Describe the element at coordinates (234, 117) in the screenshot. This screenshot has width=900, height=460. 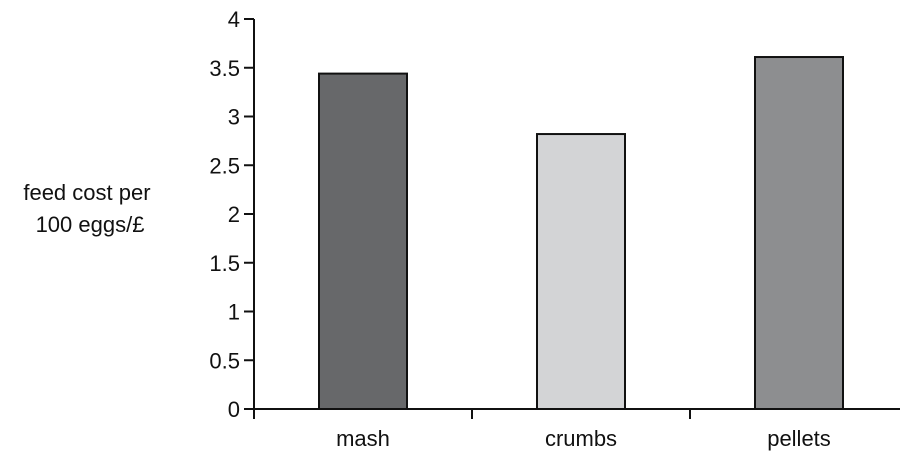
I see `y-tick-label: 3` at that location.